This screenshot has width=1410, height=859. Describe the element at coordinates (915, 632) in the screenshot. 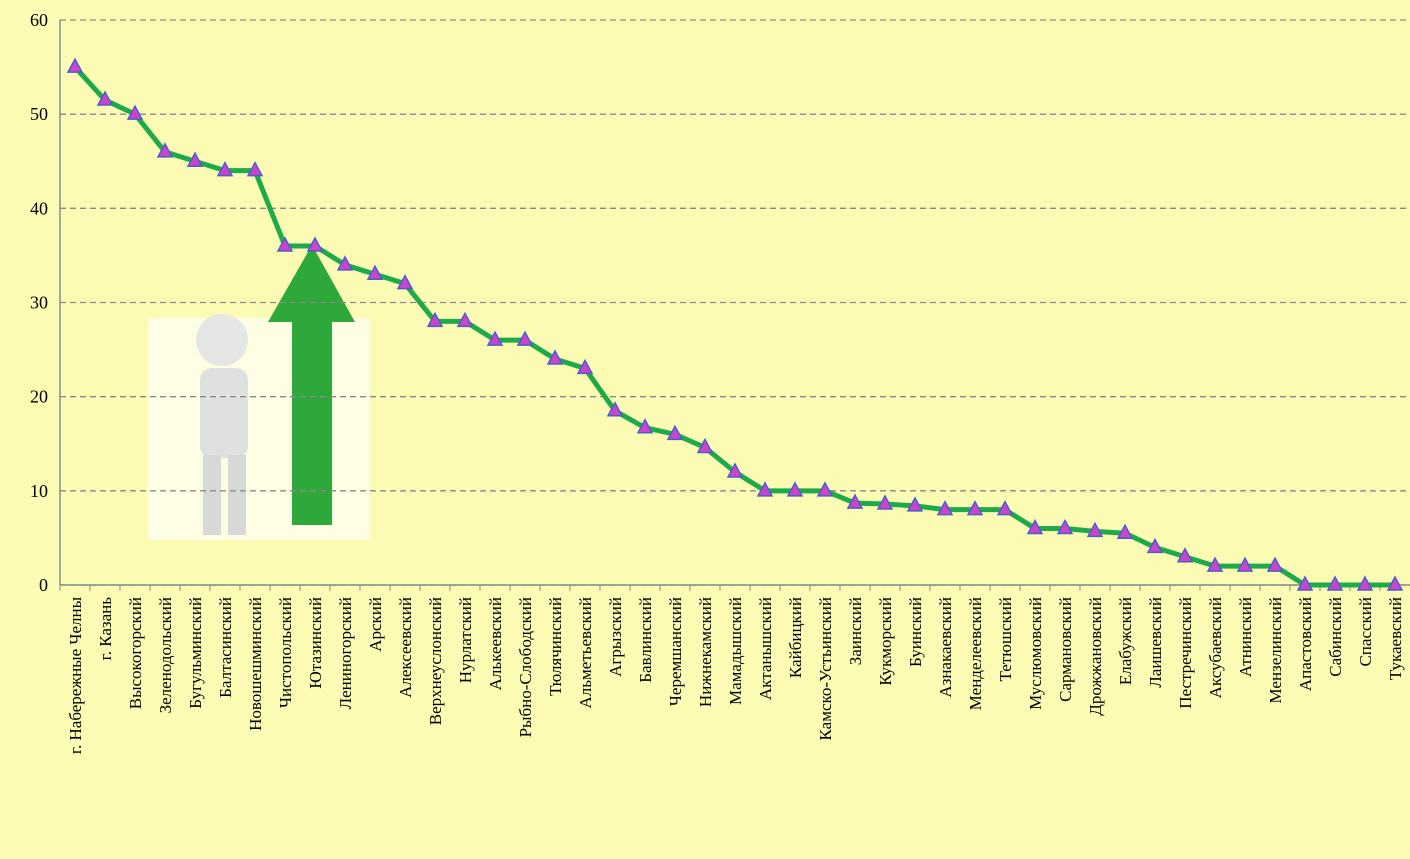

I see `x-tick-label: Буинский` at that location.